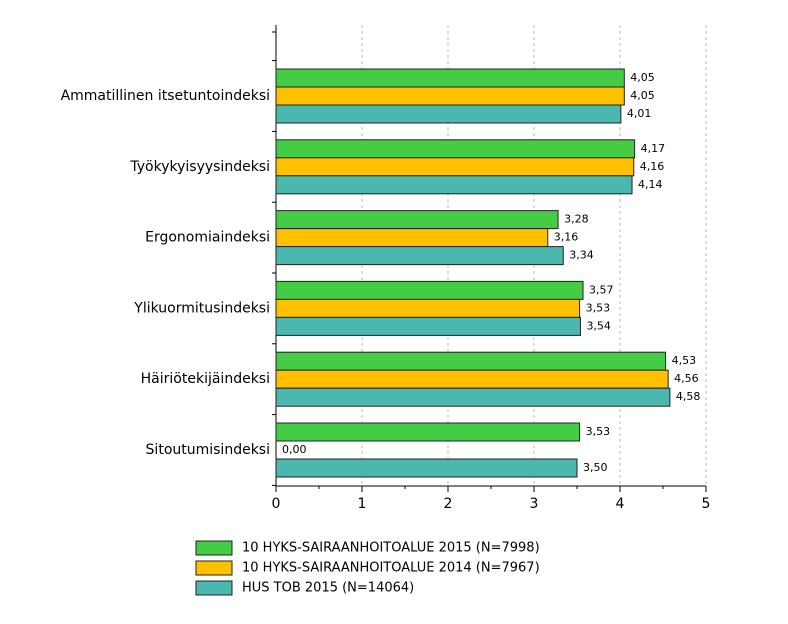 This screenshot has width=788, height=624. I want to click on x-tick-label: 4, so click(620, 504).